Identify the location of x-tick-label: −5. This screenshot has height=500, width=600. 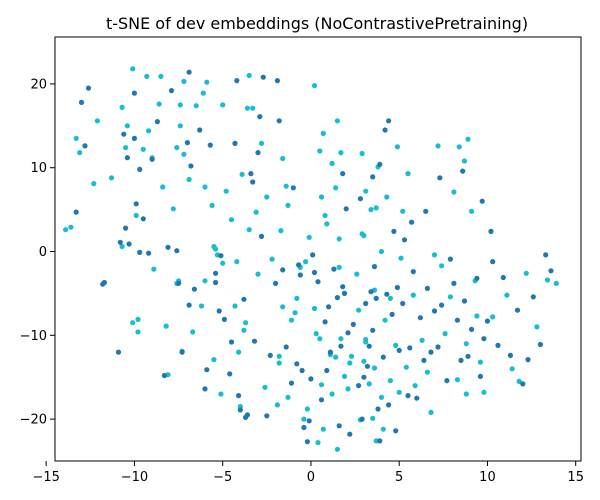
(222, 477).